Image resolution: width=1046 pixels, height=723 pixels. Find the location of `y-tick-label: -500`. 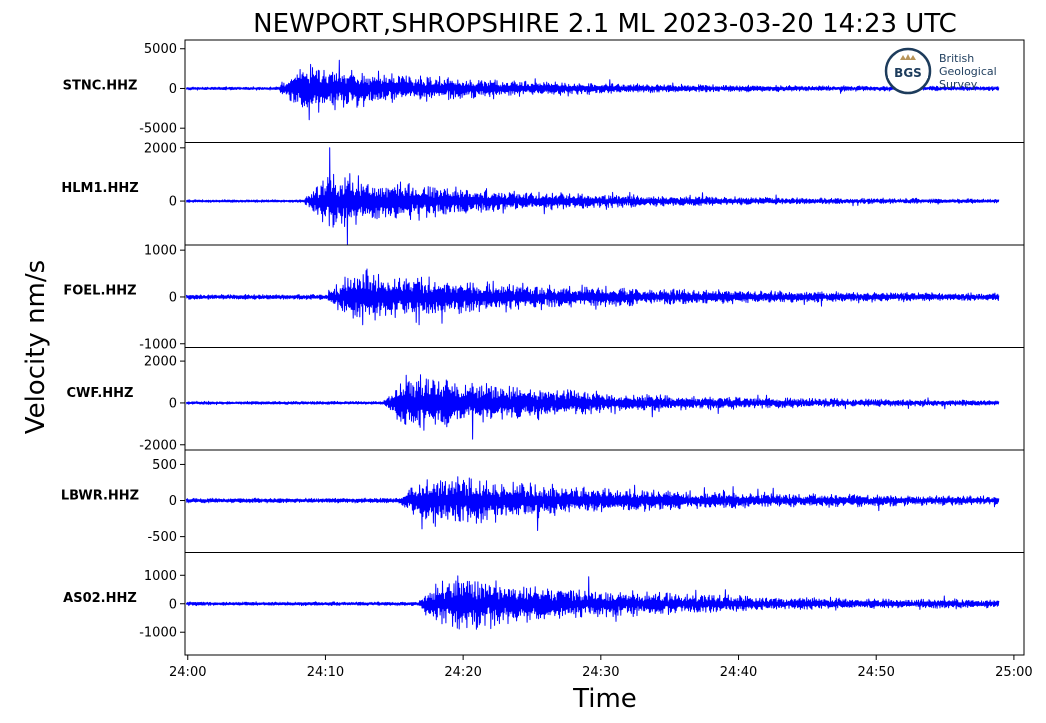

y-tick-label: -500 is located at coordinates (162, 537).